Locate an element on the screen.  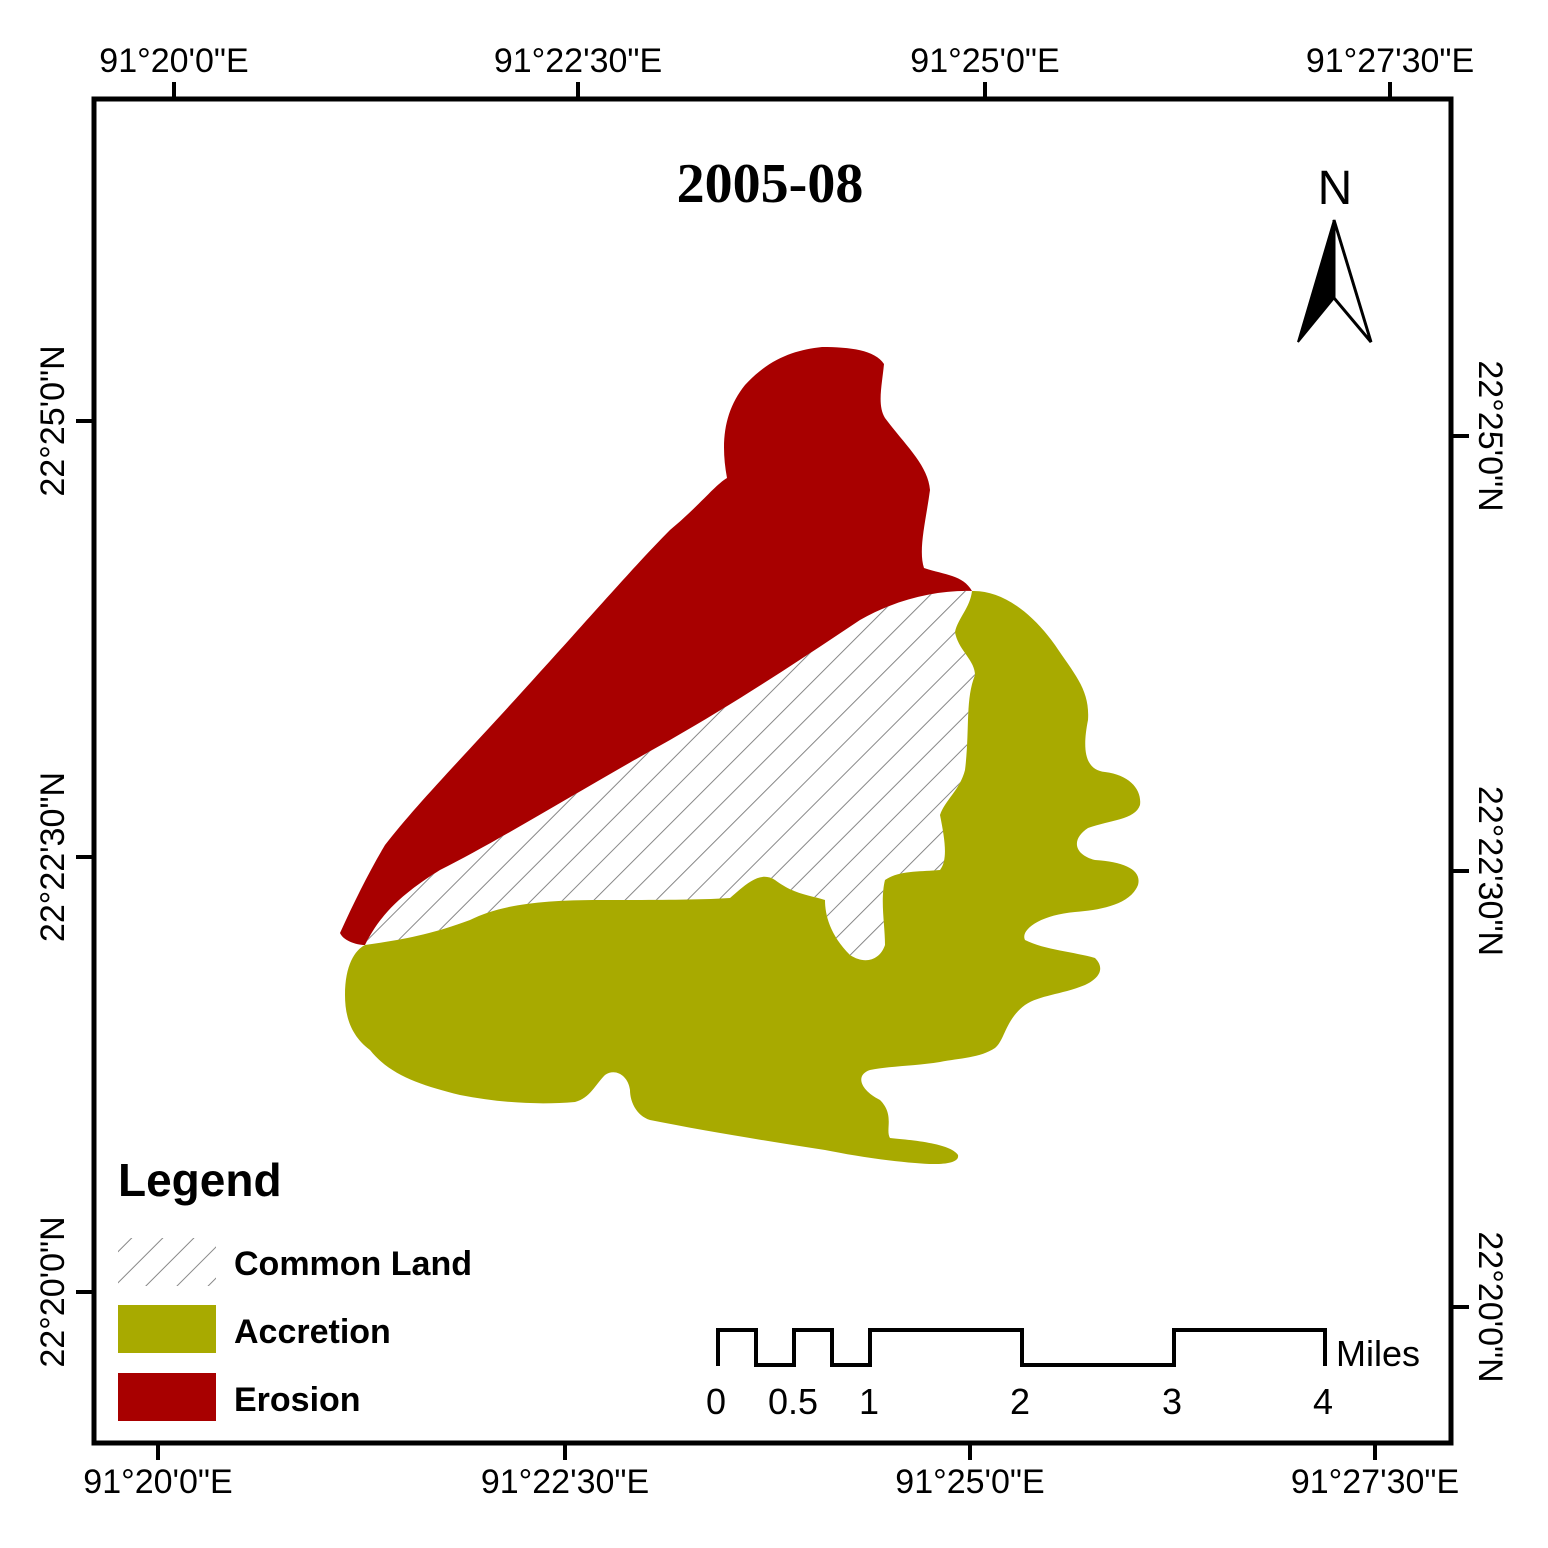
left-axis-label: 22°22'30"N is located at coordinates (53, 857).